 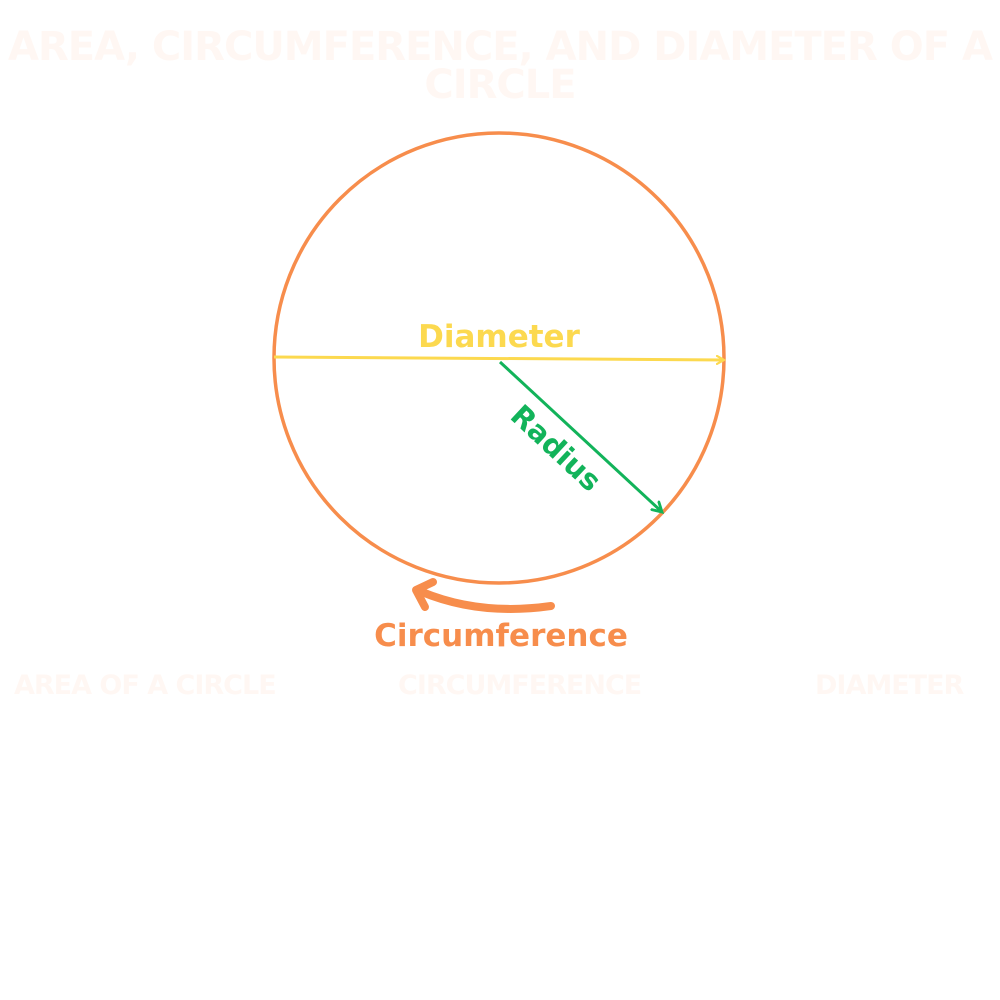 What do you see at coordinates (520, 685) in the screenshot?
I see `circumference-heading: CIRCUMFERENCE` at bounding box center [520, 685].